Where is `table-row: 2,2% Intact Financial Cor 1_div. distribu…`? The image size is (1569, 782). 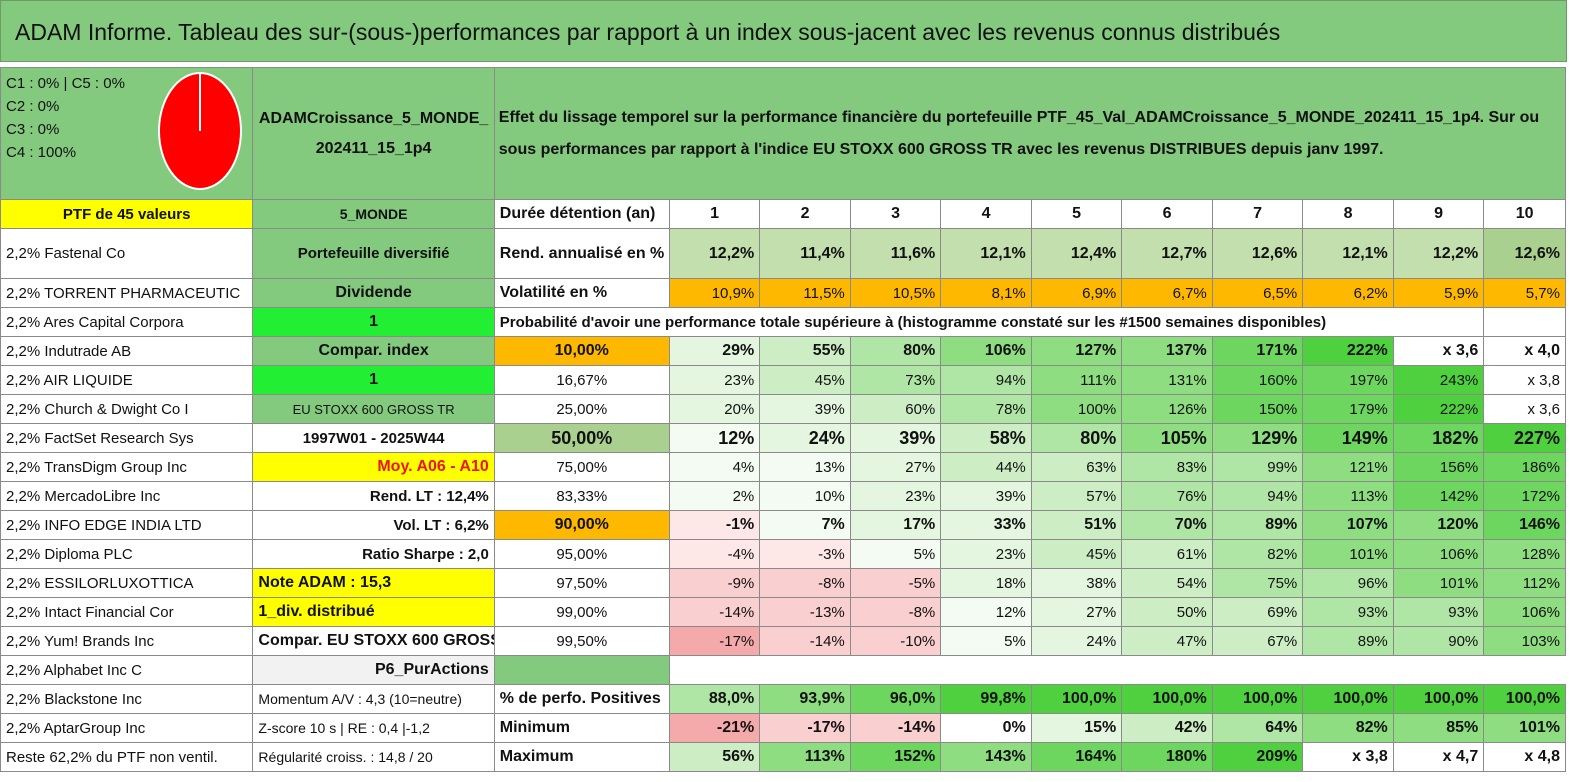 table-row: 2,2% Intact Financial Cor 1_div. distribu… is located at coordinates (783, 612).